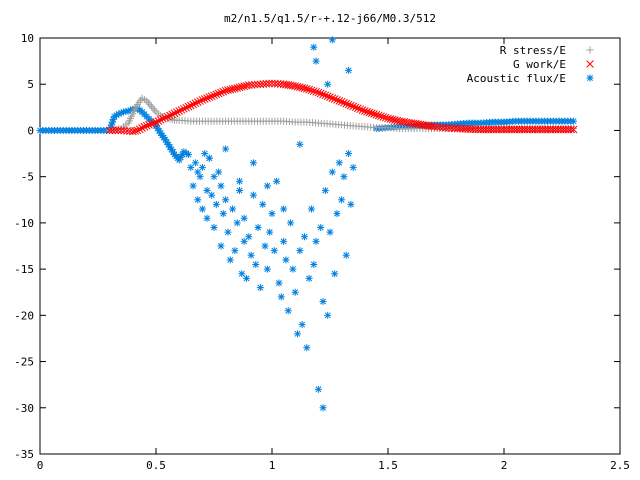  I want to click on y-tick-label: 0, so click(30, 130).